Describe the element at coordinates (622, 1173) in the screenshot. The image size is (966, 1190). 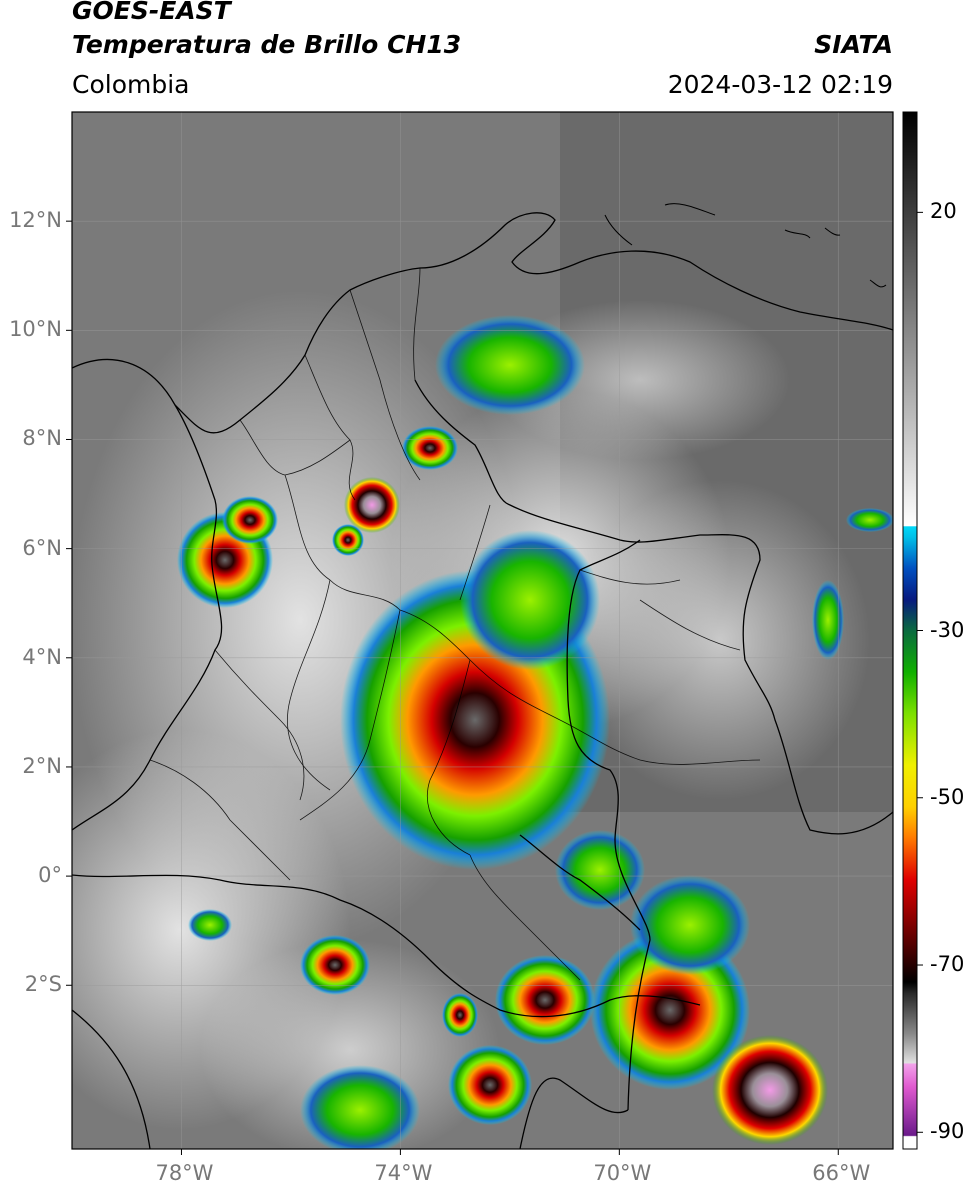
I see `lon-label: 70°W` at that location.